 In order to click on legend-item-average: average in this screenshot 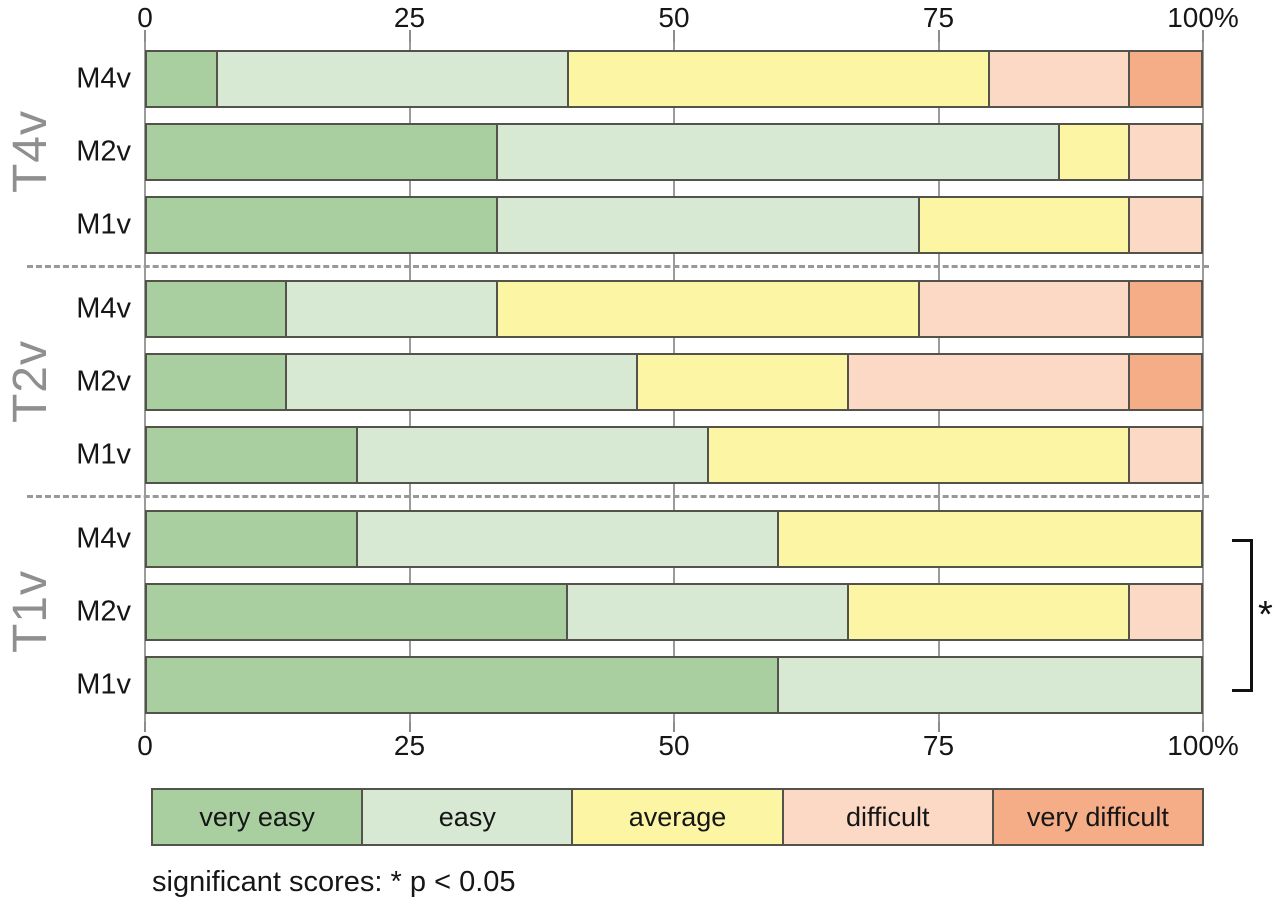, I will do `click(678, 817)`.